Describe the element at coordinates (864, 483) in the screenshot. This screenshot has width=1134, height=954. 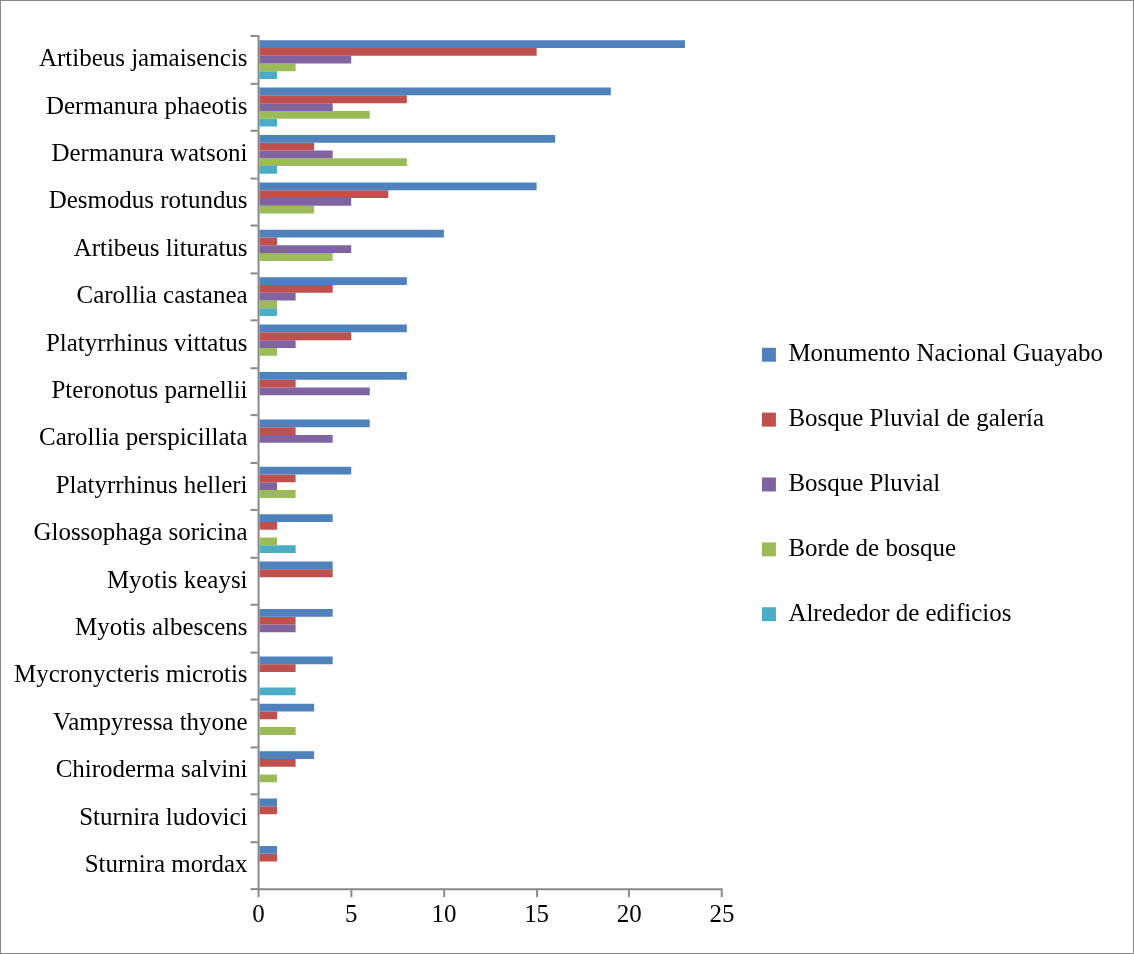
I see `legend-label: Bosque Pluvial` at that location.